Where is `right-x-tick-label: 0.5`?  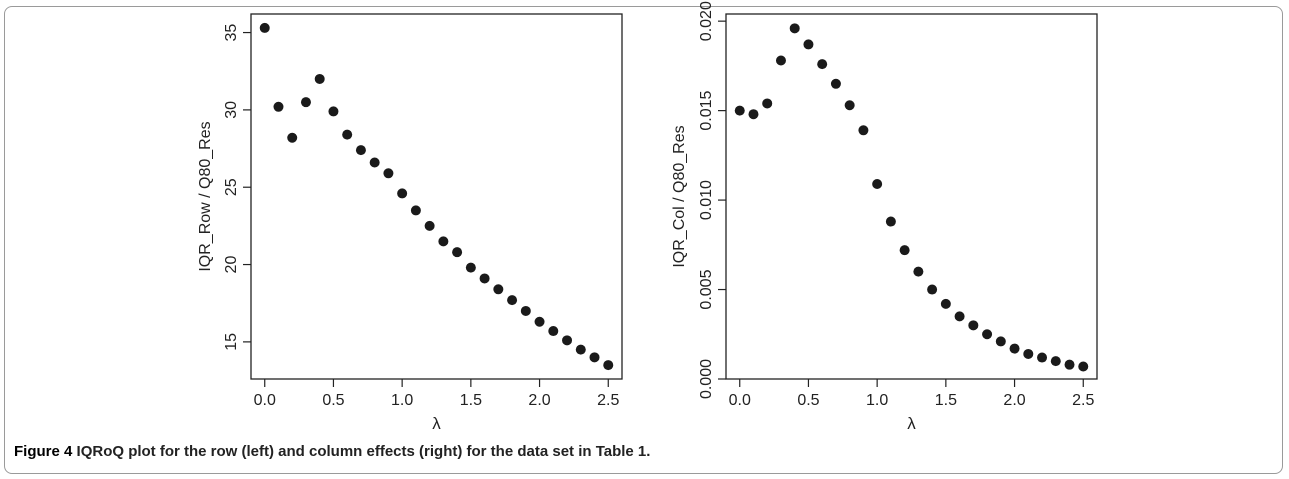
right-x-tick-label: 0.5 is located at coordinates (808, 400).